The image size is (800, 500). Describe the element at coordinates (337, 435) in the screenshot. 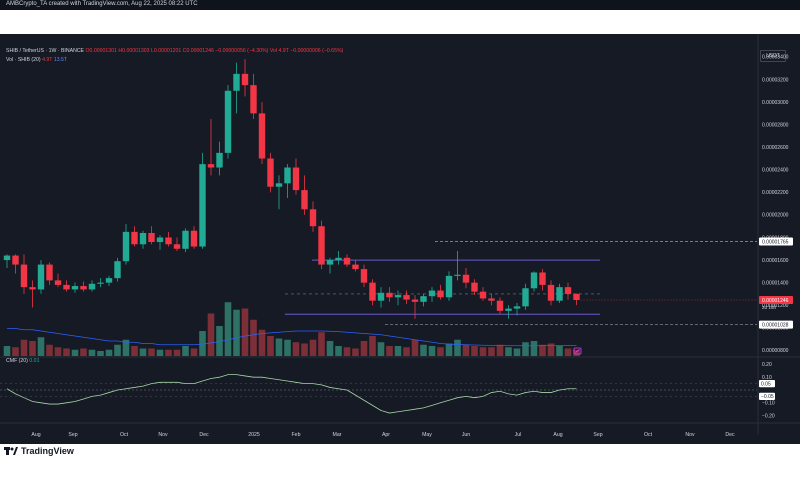

I see `time-tick: Mar` at that location.